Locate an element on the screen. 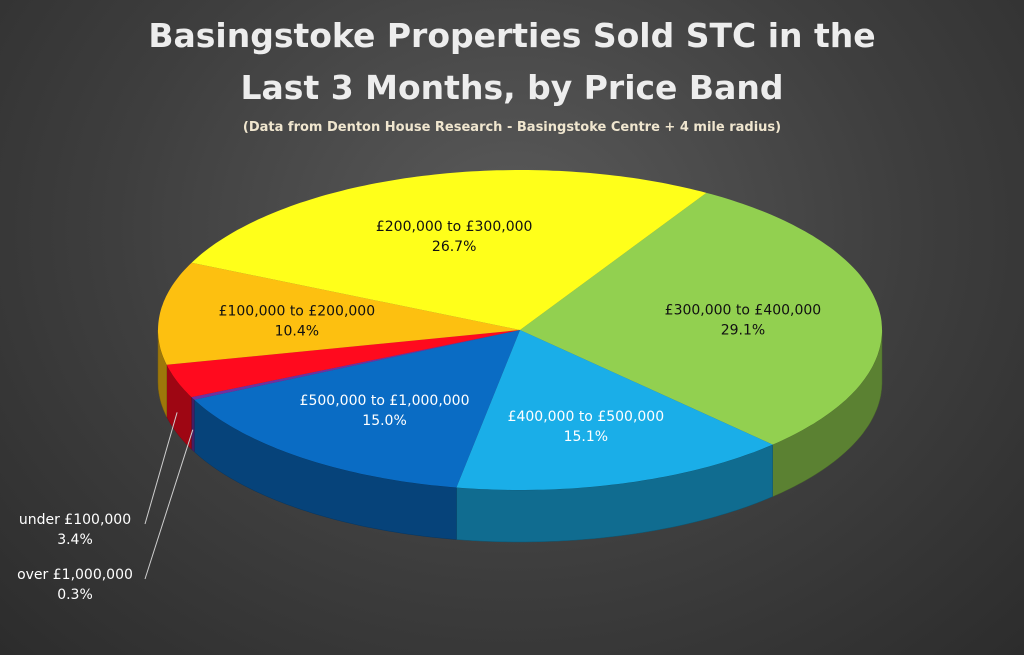  slice-label: over £1,000,000 is located at coordinates (75, 575).